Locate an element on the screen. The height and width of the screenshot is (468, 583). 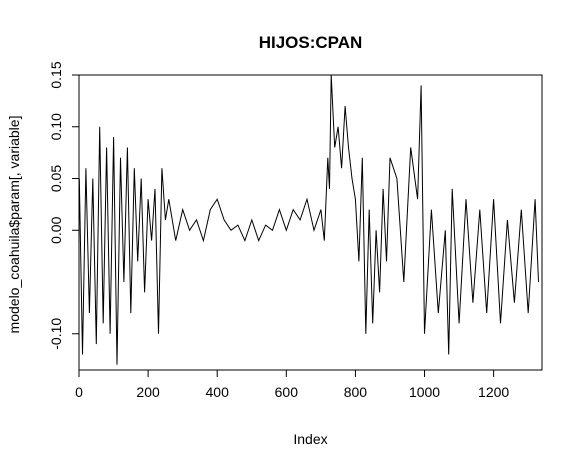
x-tick-label: 600 is located at coordinates (287, 392).